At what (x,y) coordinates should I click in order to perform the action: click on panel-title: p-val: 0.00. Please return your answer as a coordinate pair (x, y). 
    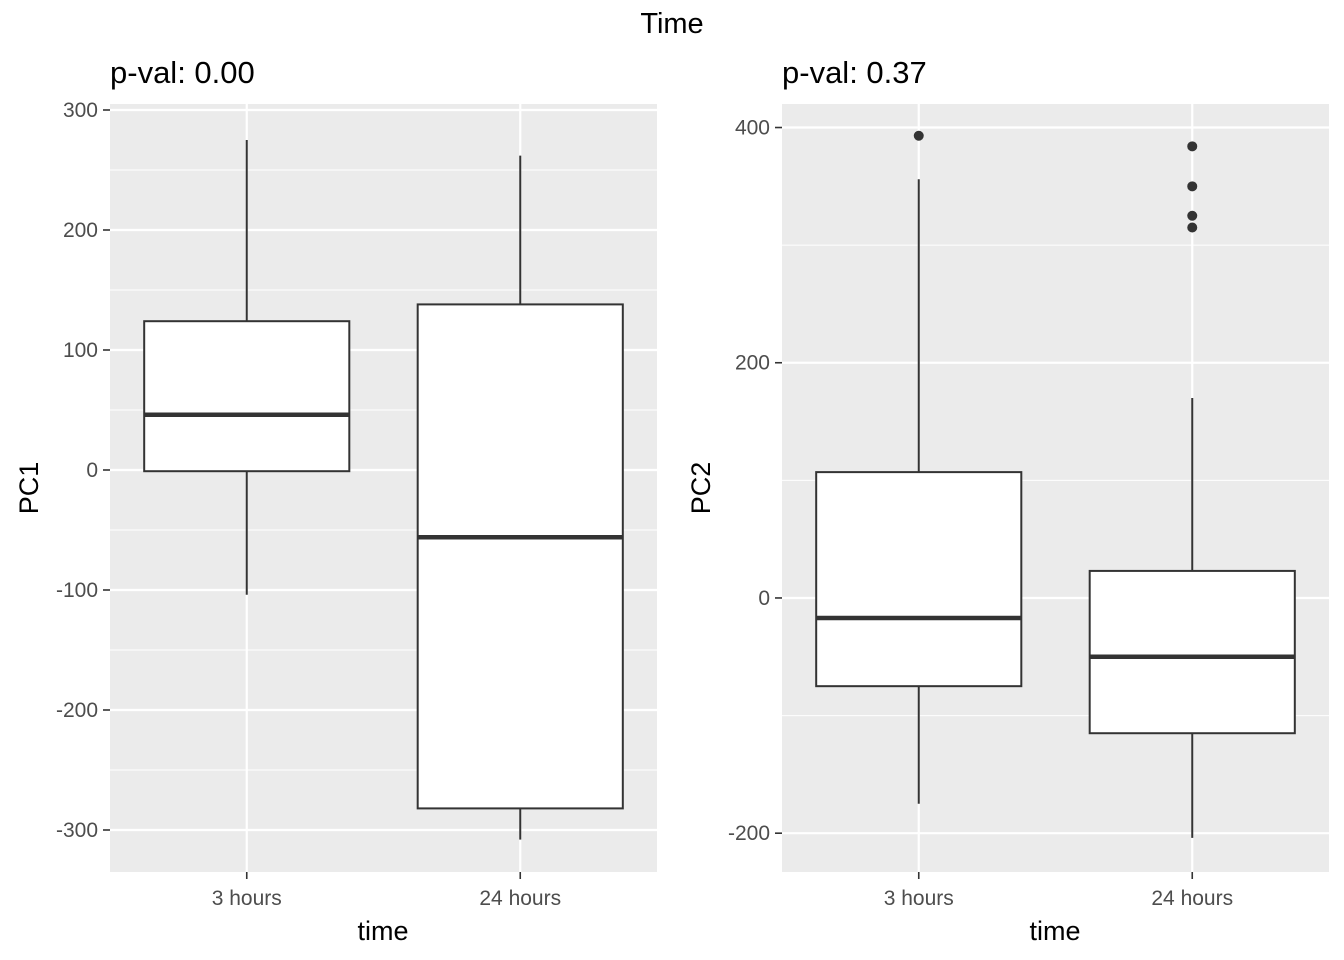
    Looking at the image, I should click on (182, 72).